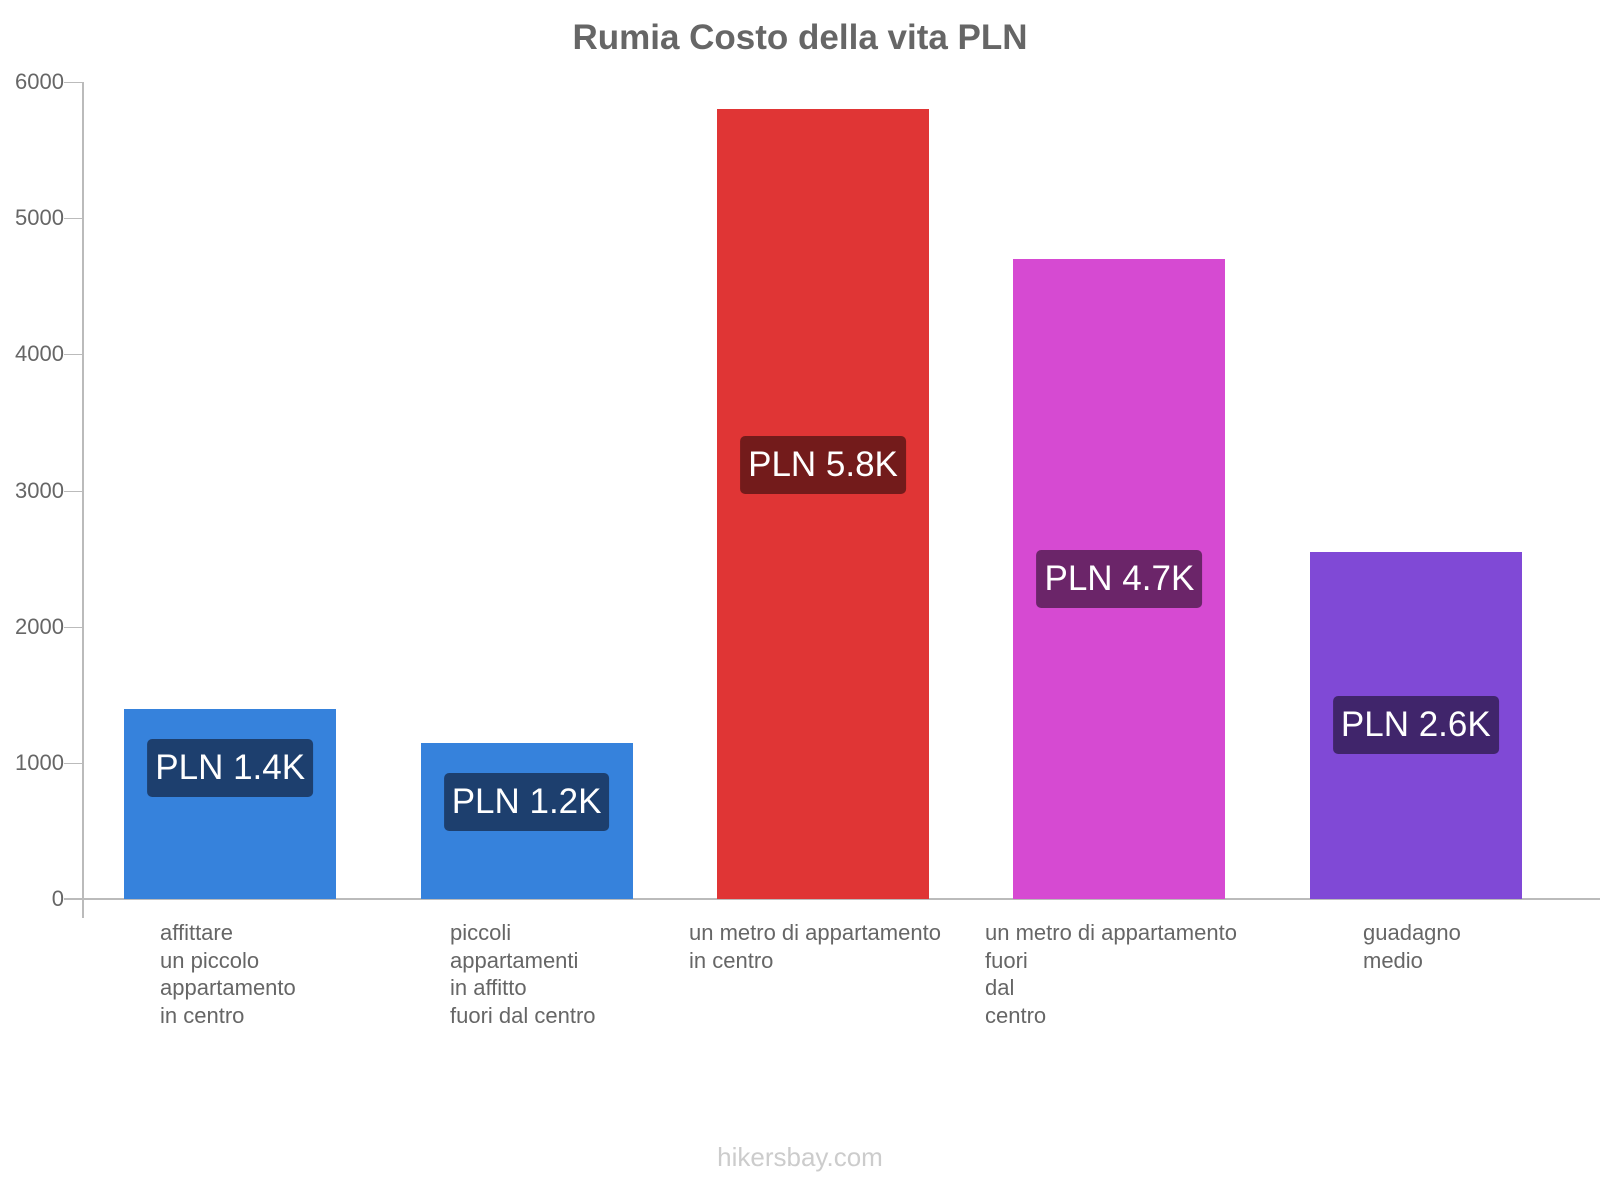 The image size is (1600, 1200). What do you see at coordinates (83, 500) in the screenshot?
I see `y-axis-line` at bounding box center [83, 500].